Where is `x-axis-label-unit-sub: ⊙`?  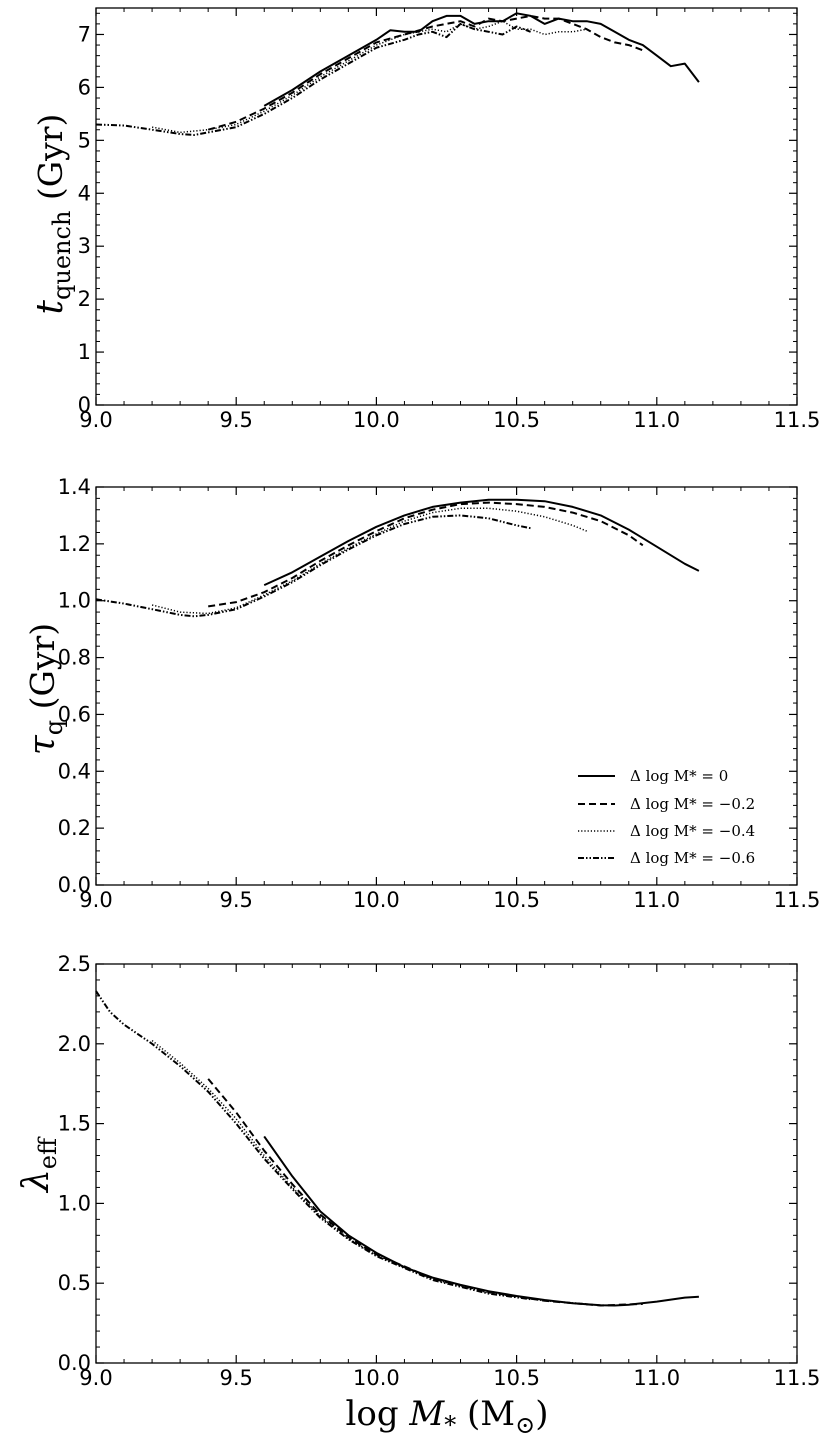
x-axis-label-unit-sub: ⊙ is located at coordinates (525, 1425).